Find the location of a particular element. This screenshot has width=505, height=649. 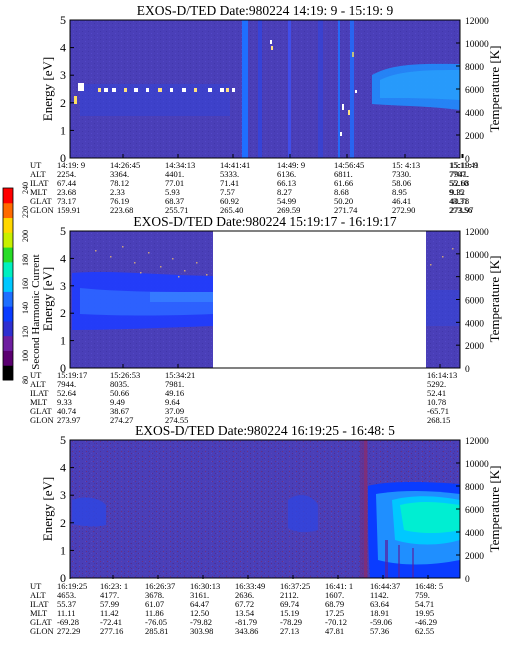

orbit-cell: 55.10 is located at coordinates (458, 183).